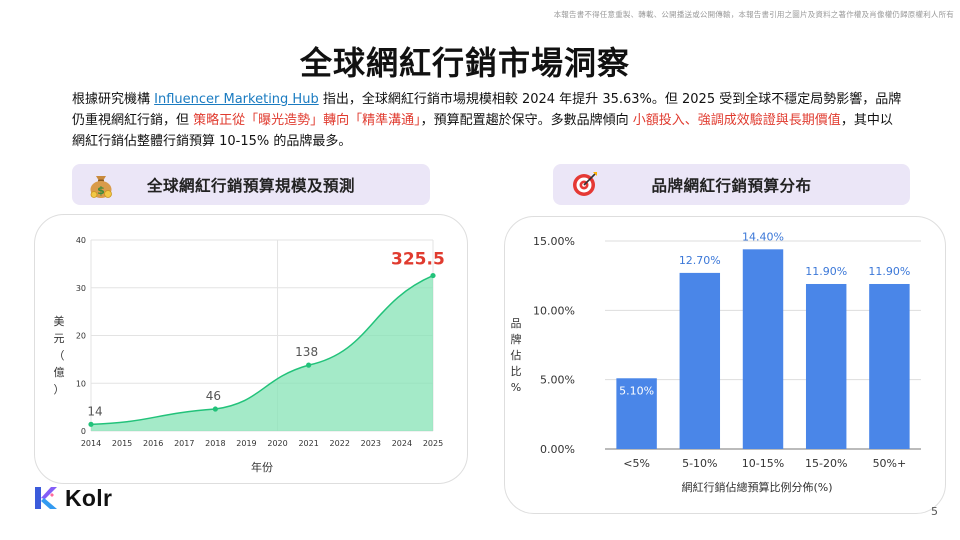  I want to click on bar-value-label: 14.40%, so click(763, 236).